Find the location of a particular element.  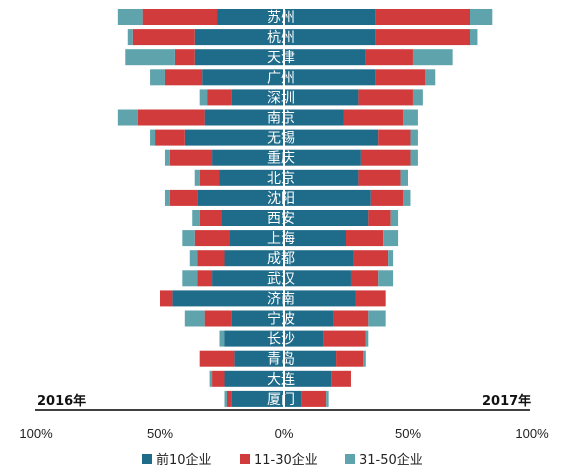

category-label-2: 天津 is located at coordinates (281, 58).